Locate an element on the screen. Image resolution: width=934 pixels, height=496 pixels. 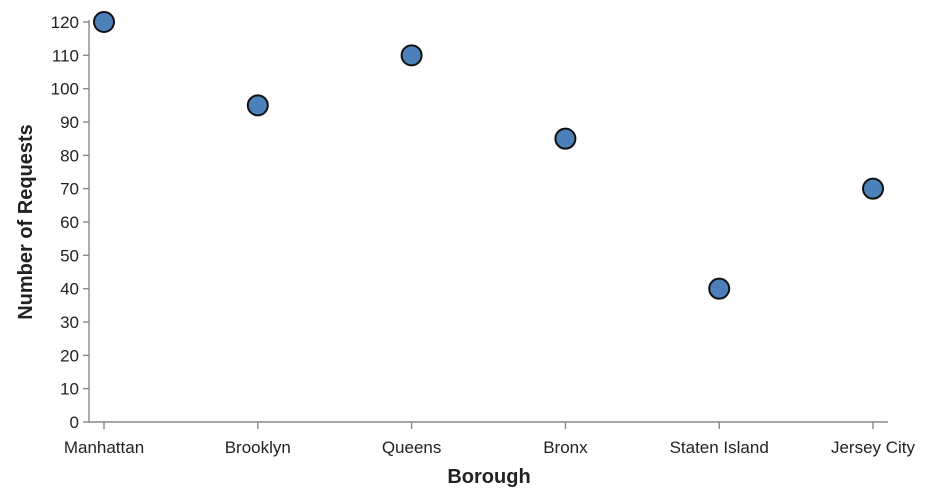
y-tick-label: 120 is located at coordinates (65, 22).